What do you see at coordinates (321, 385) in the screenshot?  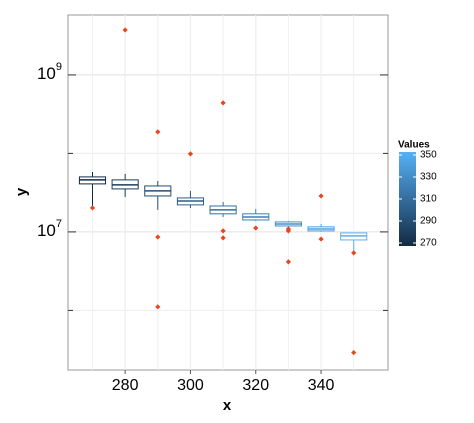 I see `x-tick-label: 340` at bounding box center [321, 385].